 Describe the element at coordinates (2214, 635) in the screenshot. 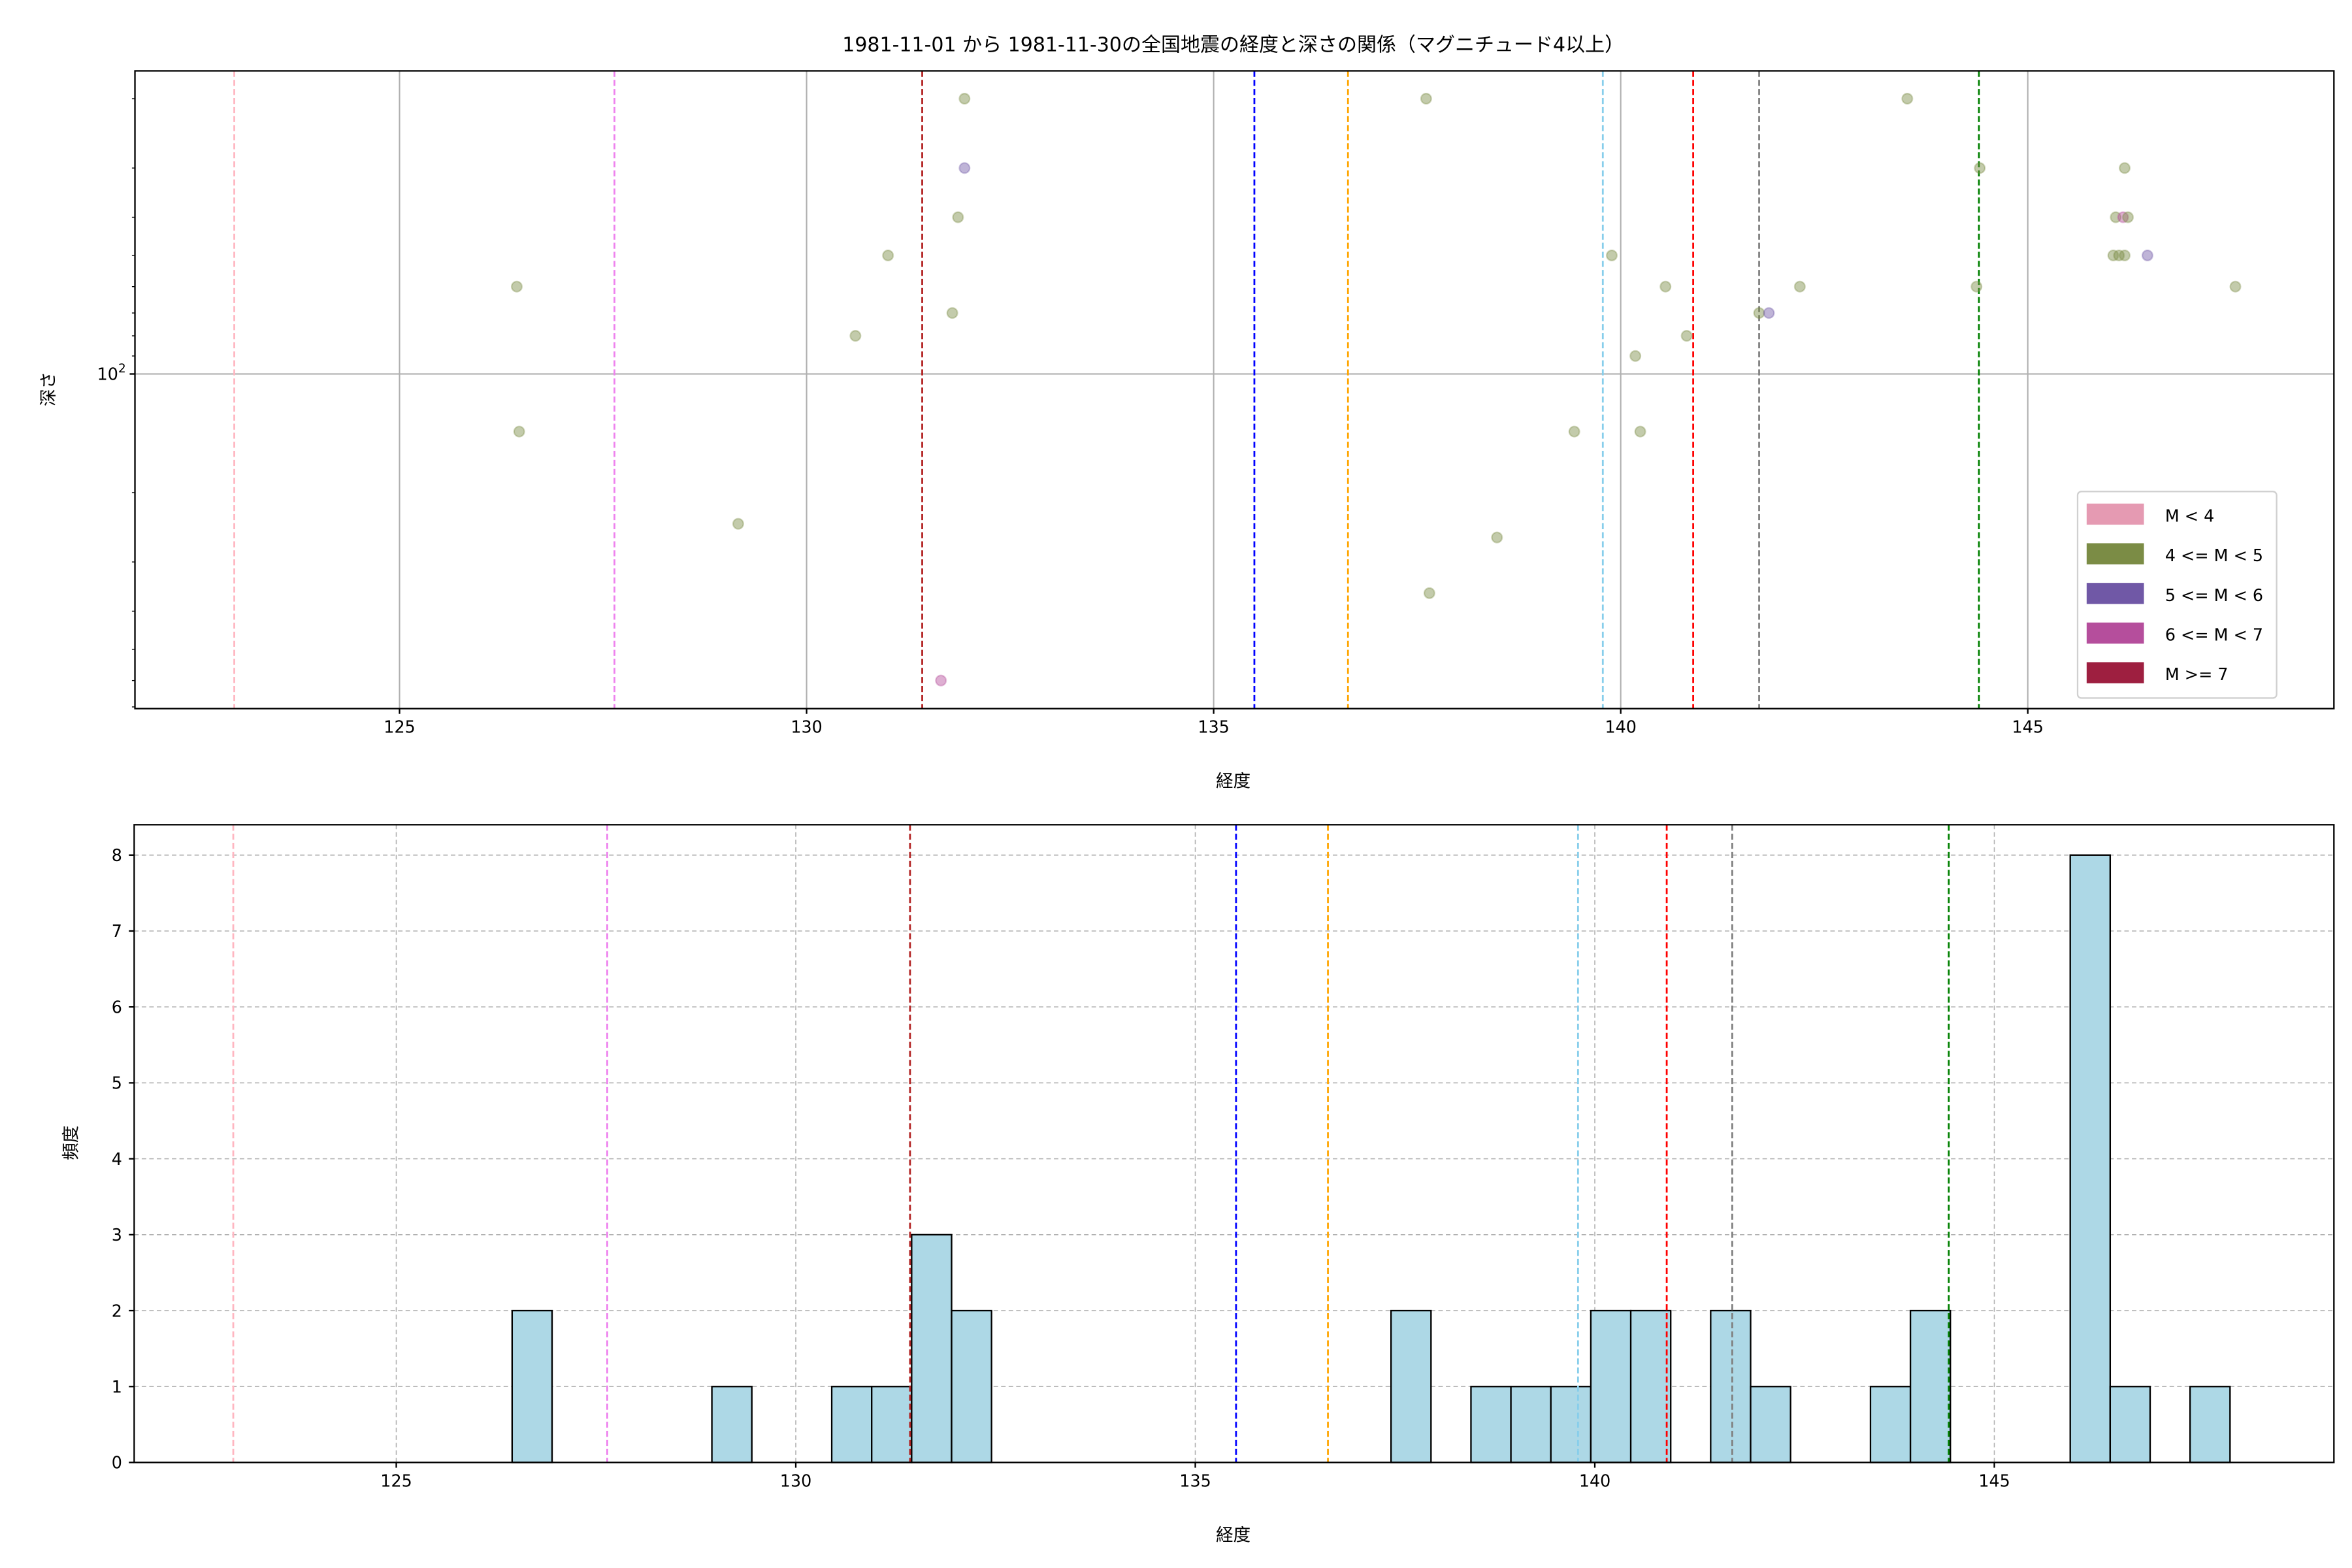

I see `legend-label: 6 <= M < 7` at that location.